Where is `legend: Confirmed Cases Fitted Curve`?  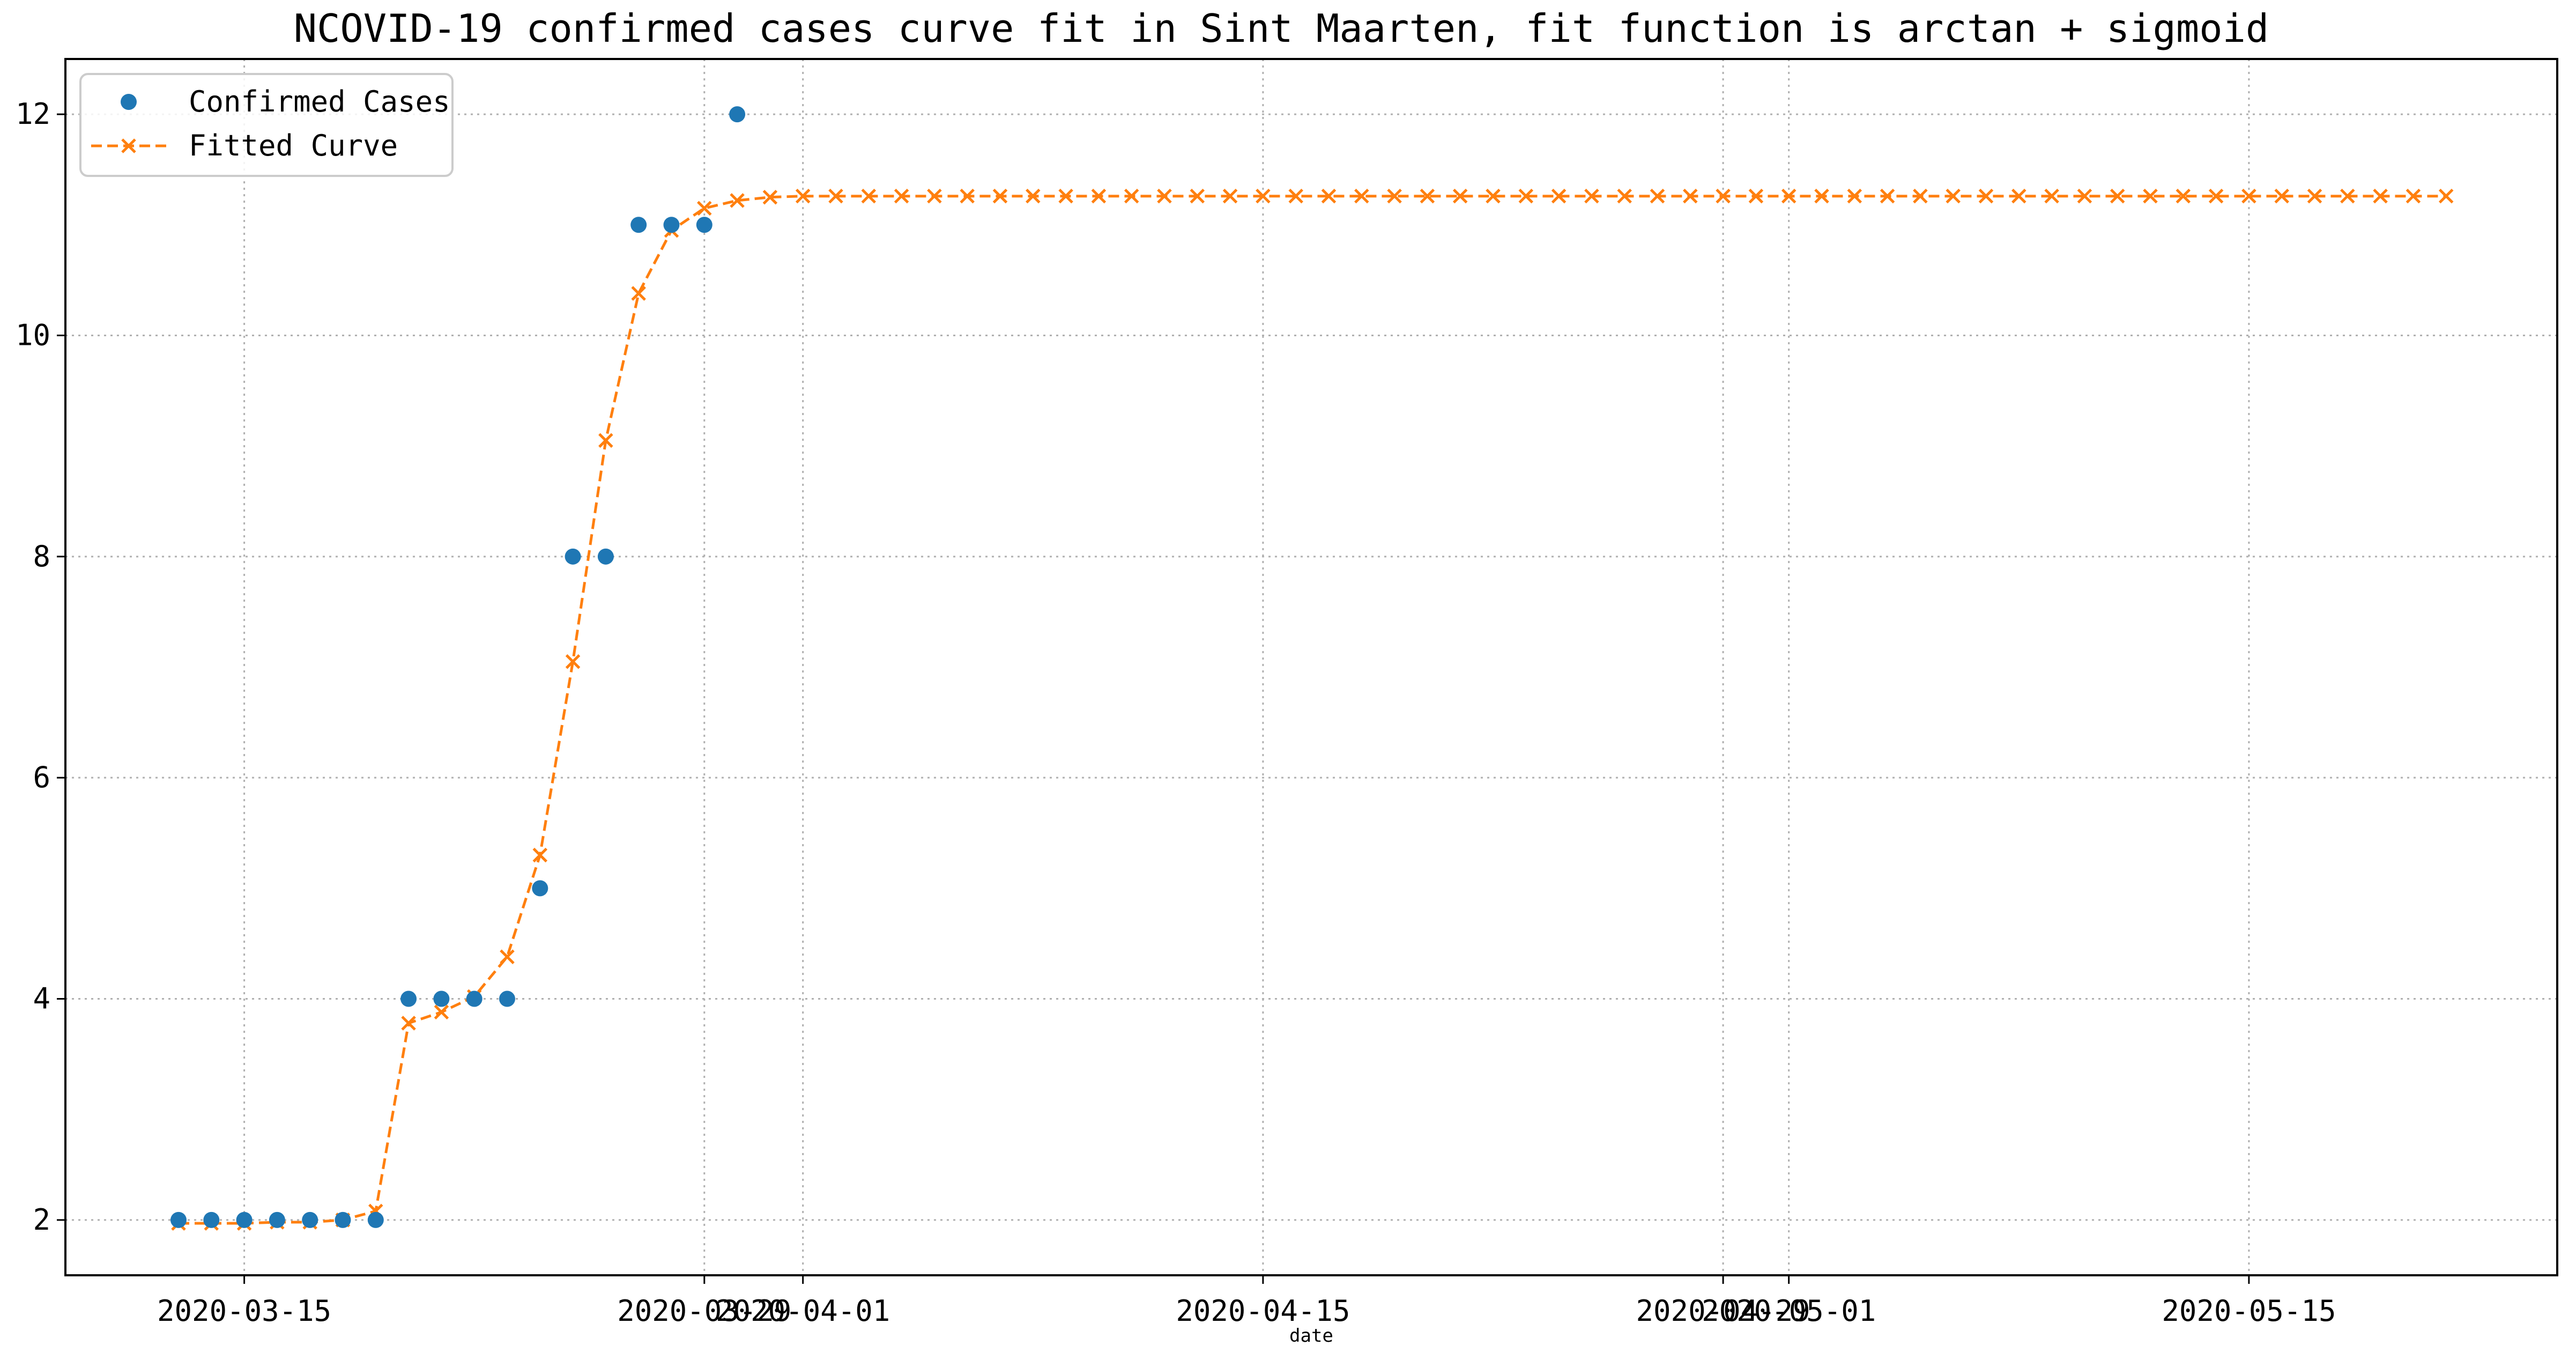
legend: Confirmed Cases Fitted Curve is located at coordinates (266, 125).